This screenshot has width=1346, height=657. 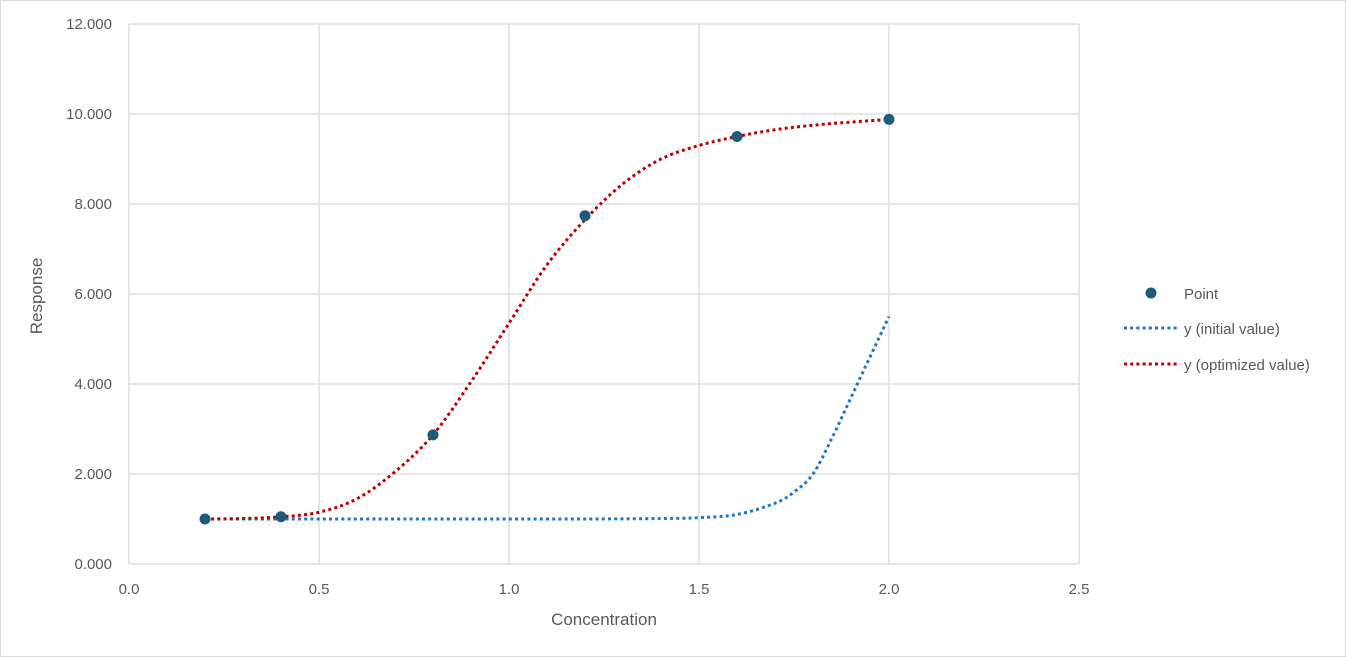 What do you see at coordinates (93, 474) in the screenshot?
I see `y-tick-label: 2.000` at bounding box center [93, 474].